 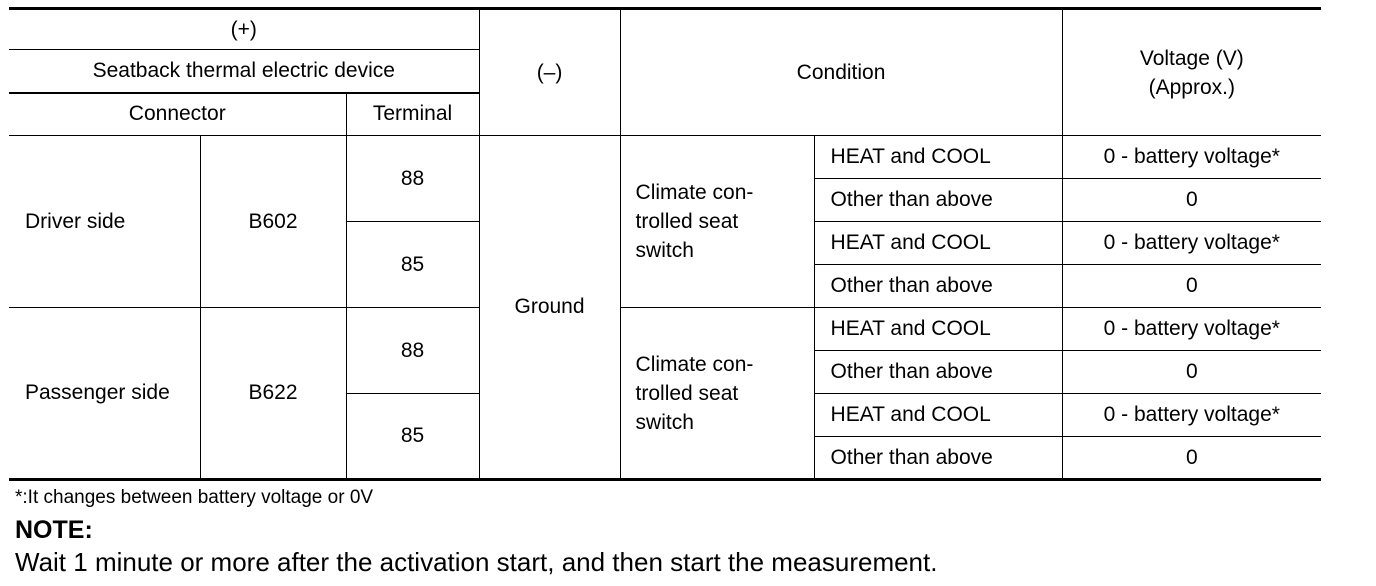 What do you see at coordinates (54, 530) in the screenshot?
I see `note-title: NOTE:` at bounding box center [54, 530].